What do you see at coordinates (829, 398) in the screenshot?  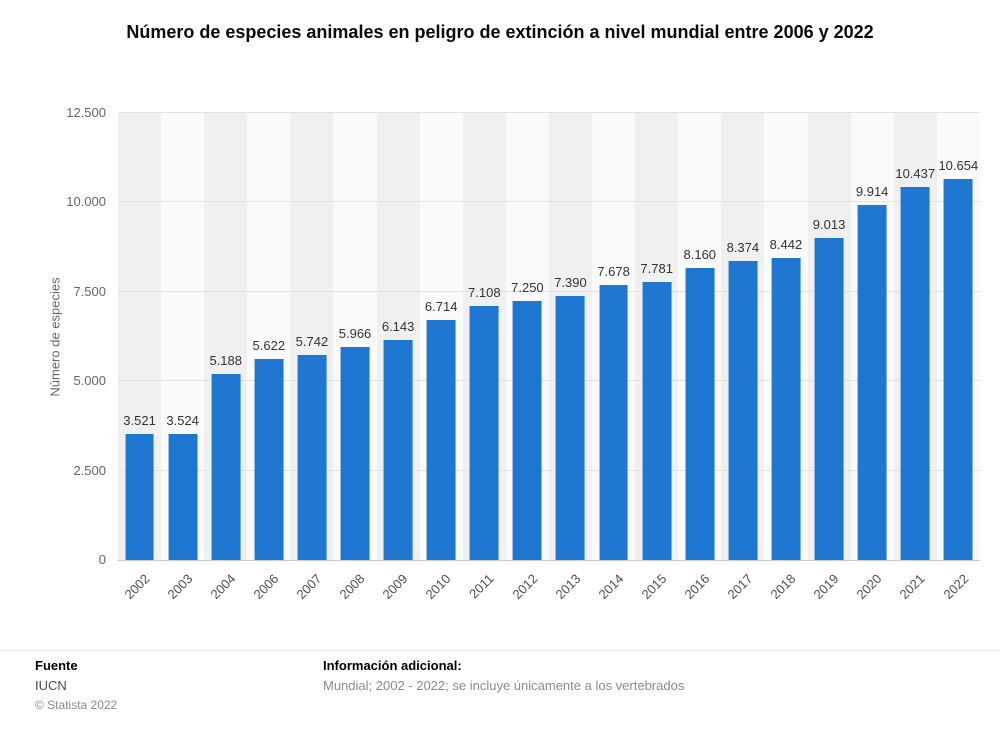 I see `bar-2019` at bounding box center [829, 398].